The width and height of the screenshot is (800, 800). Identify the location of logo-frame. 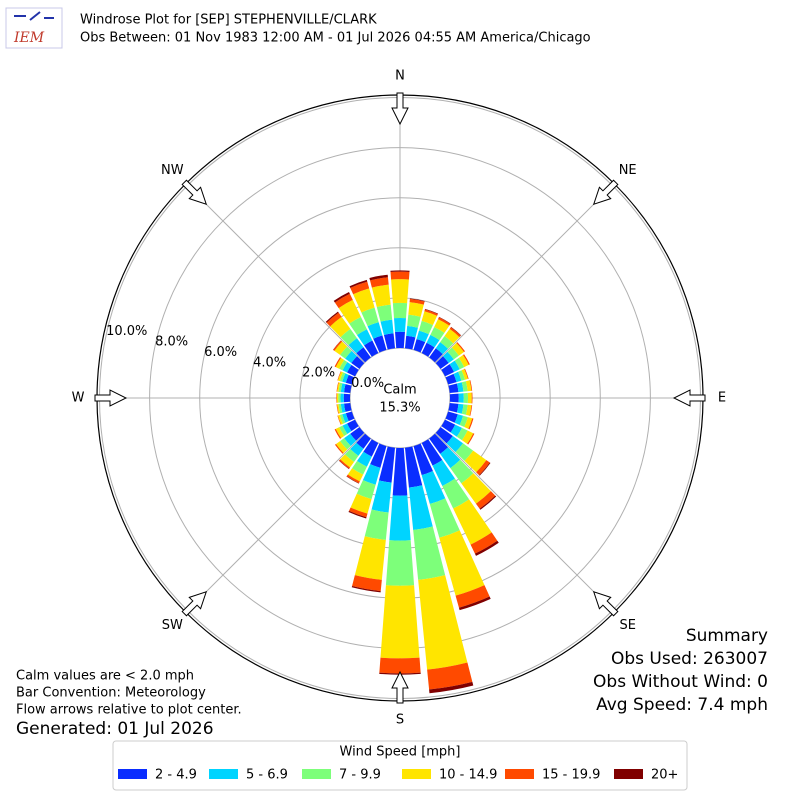
(34, 28).